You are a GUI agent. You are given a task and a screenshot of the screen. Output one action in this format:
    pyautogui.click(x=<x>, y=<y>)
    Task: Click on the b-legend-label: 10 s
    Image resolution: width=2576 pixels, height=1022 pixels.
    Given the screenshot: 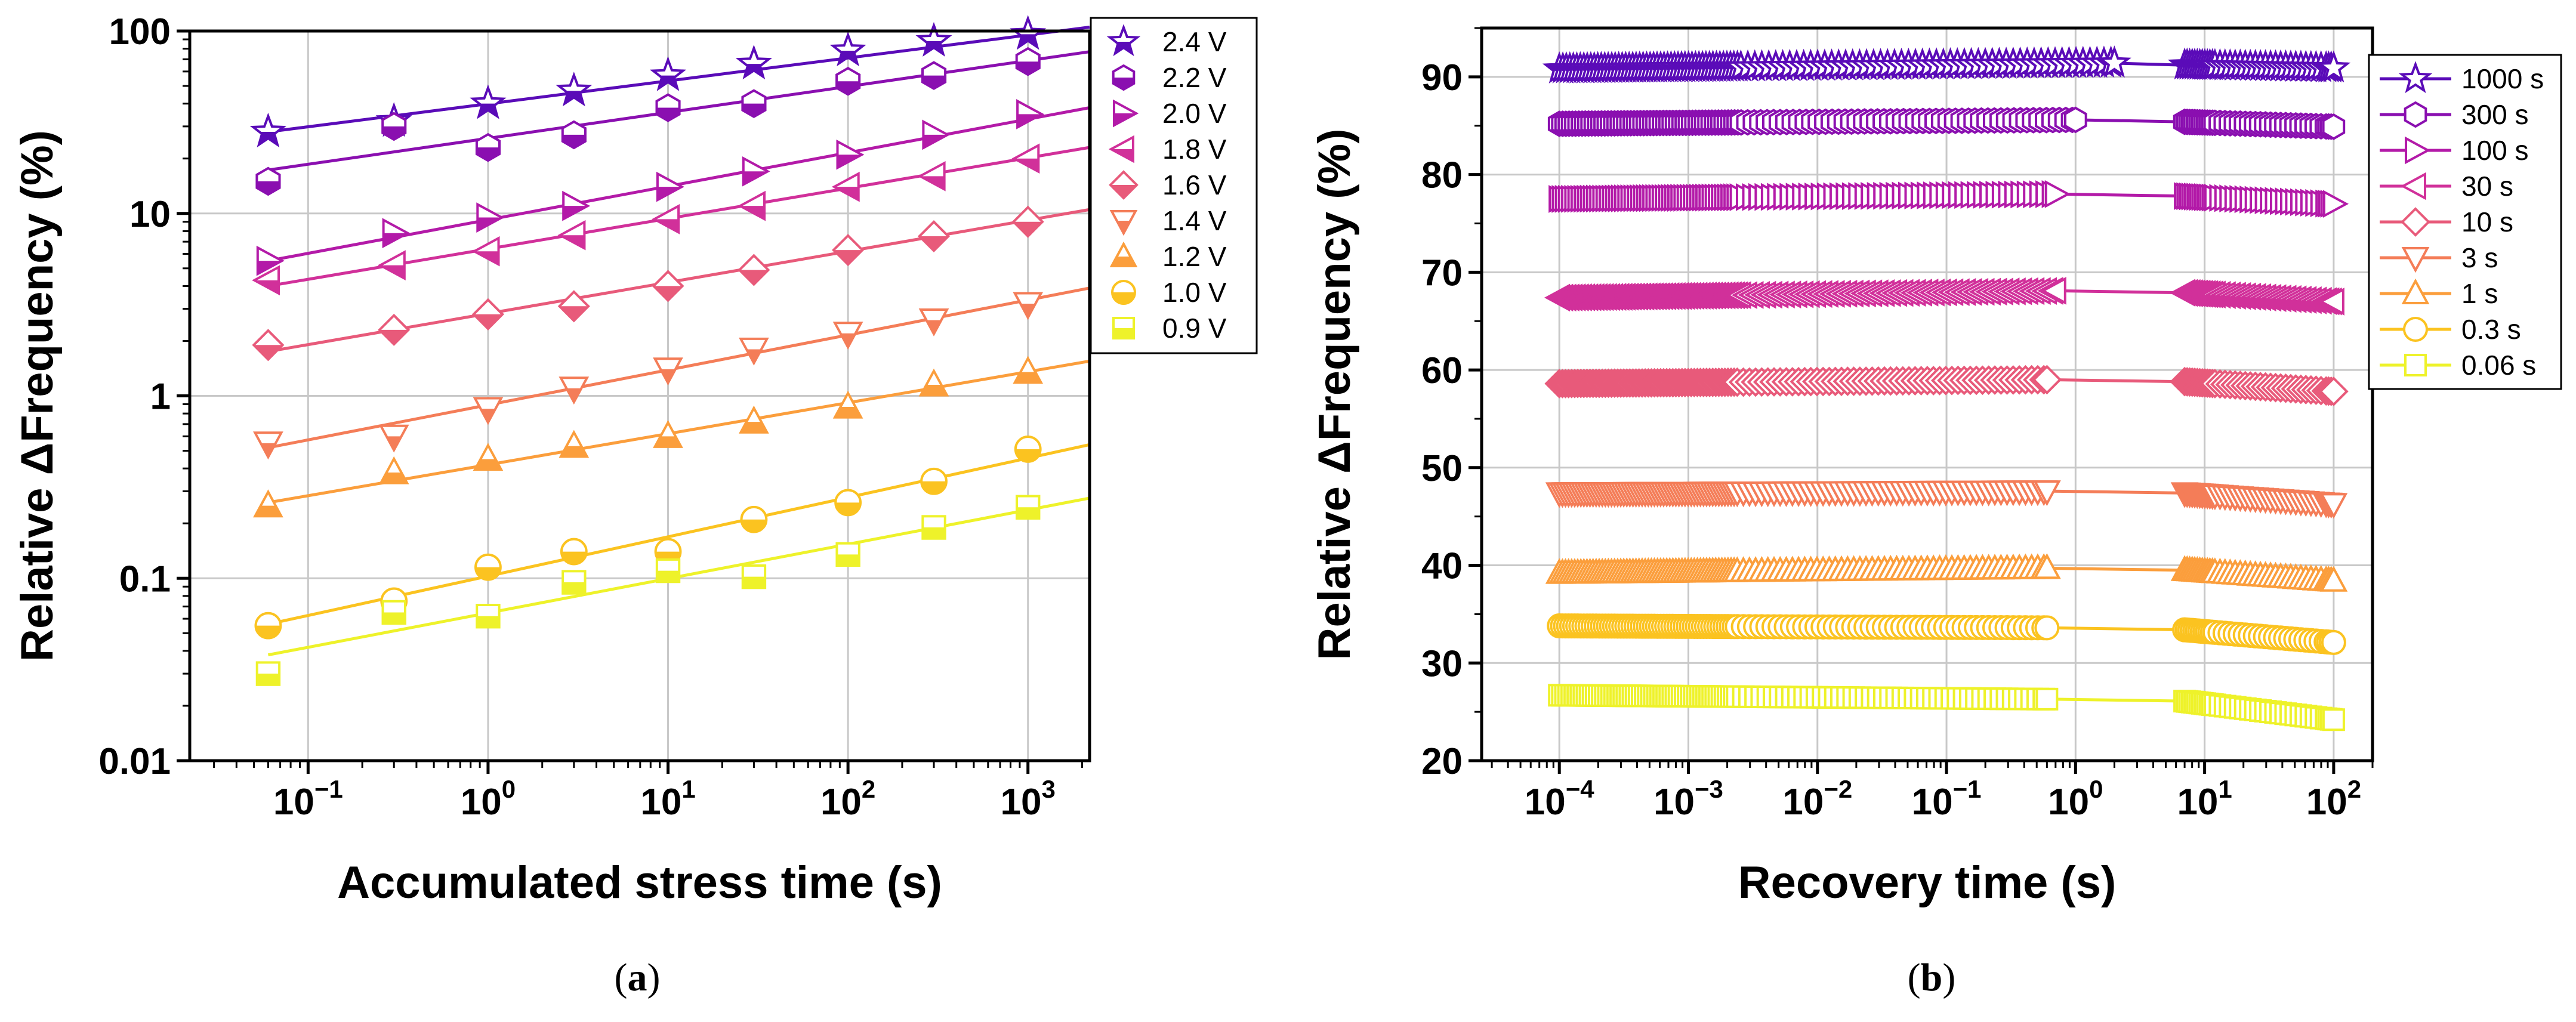 What is the action you would take?
    pyautogui.click(x=2487, y=221)
    